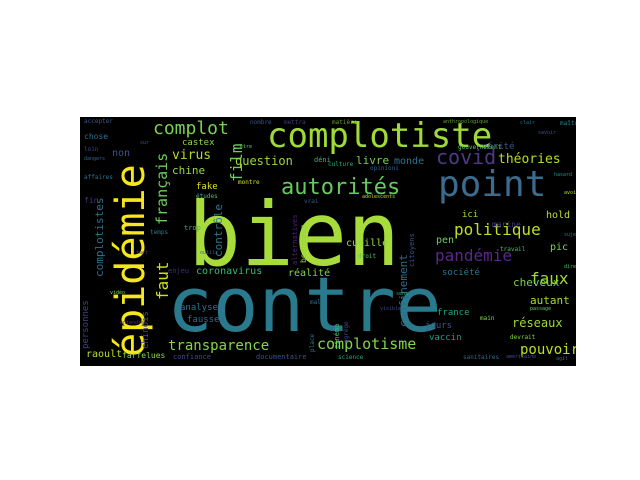  What do you see at coordinates (528, 123) in the screenshot?
I see `word: clair` at bounding box center [528, 123].